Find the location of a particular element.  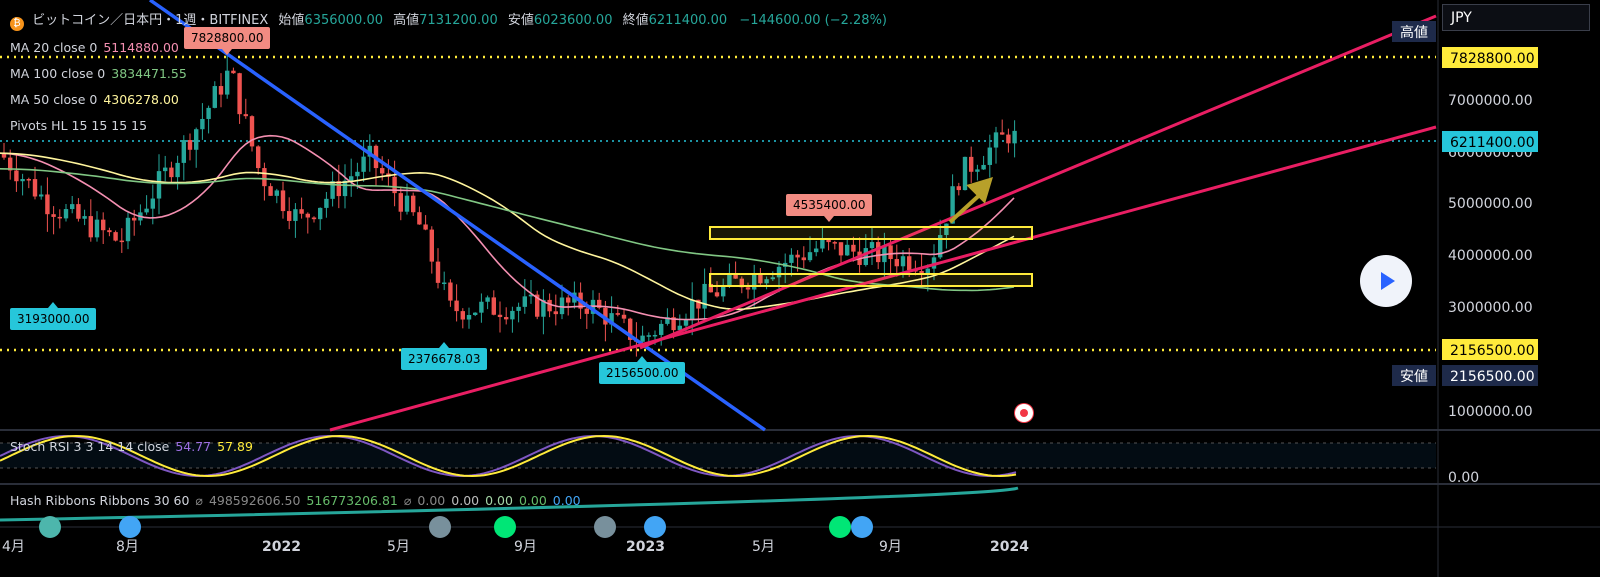

low-value: 6023600.00 is located at coordinates (573, 20).